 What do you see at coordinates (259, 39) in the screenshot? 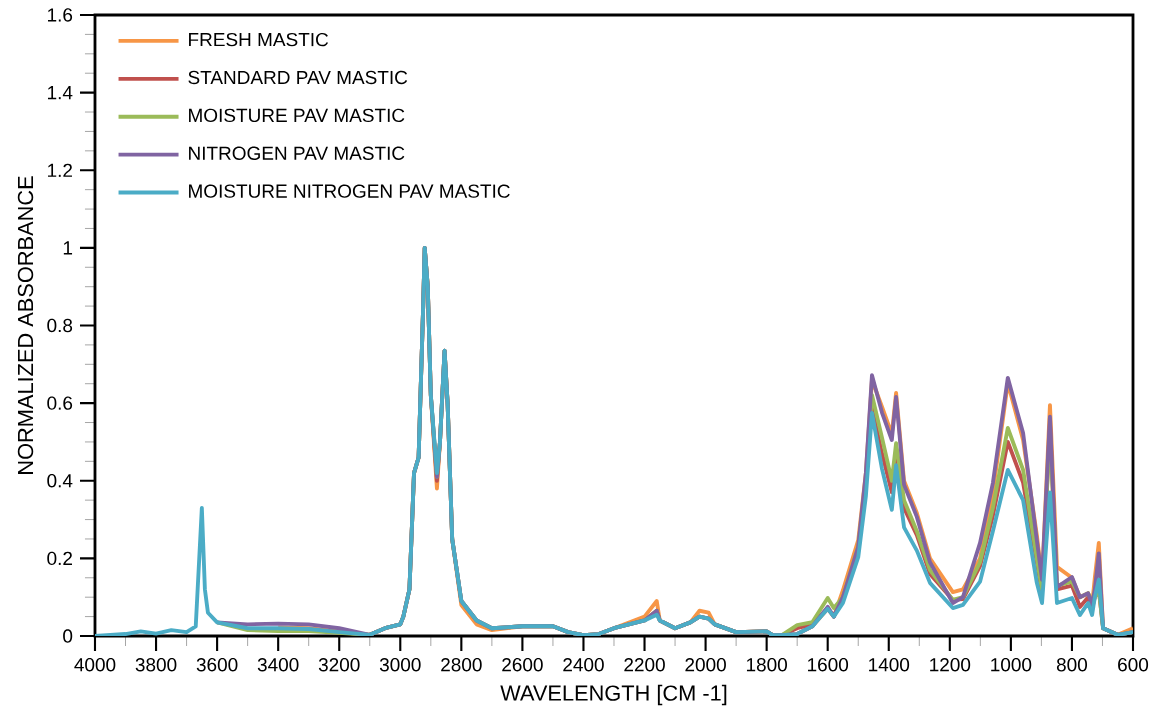
I see `legend-label: FRESH MASTIC` at bounding box center [259, 39].